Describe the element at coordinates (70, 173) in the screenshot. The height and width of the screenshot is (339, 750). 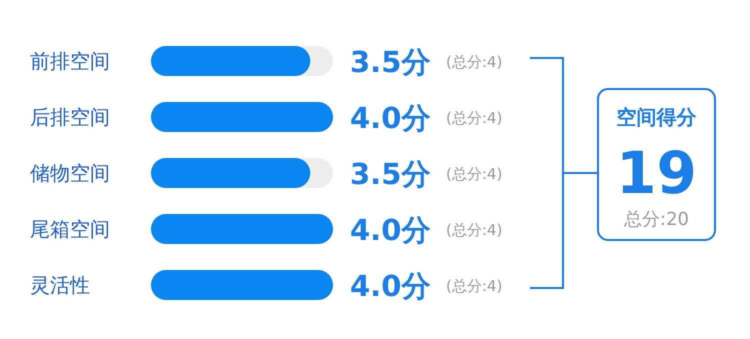
I see `y-tick-label: 储物空间` at that location.